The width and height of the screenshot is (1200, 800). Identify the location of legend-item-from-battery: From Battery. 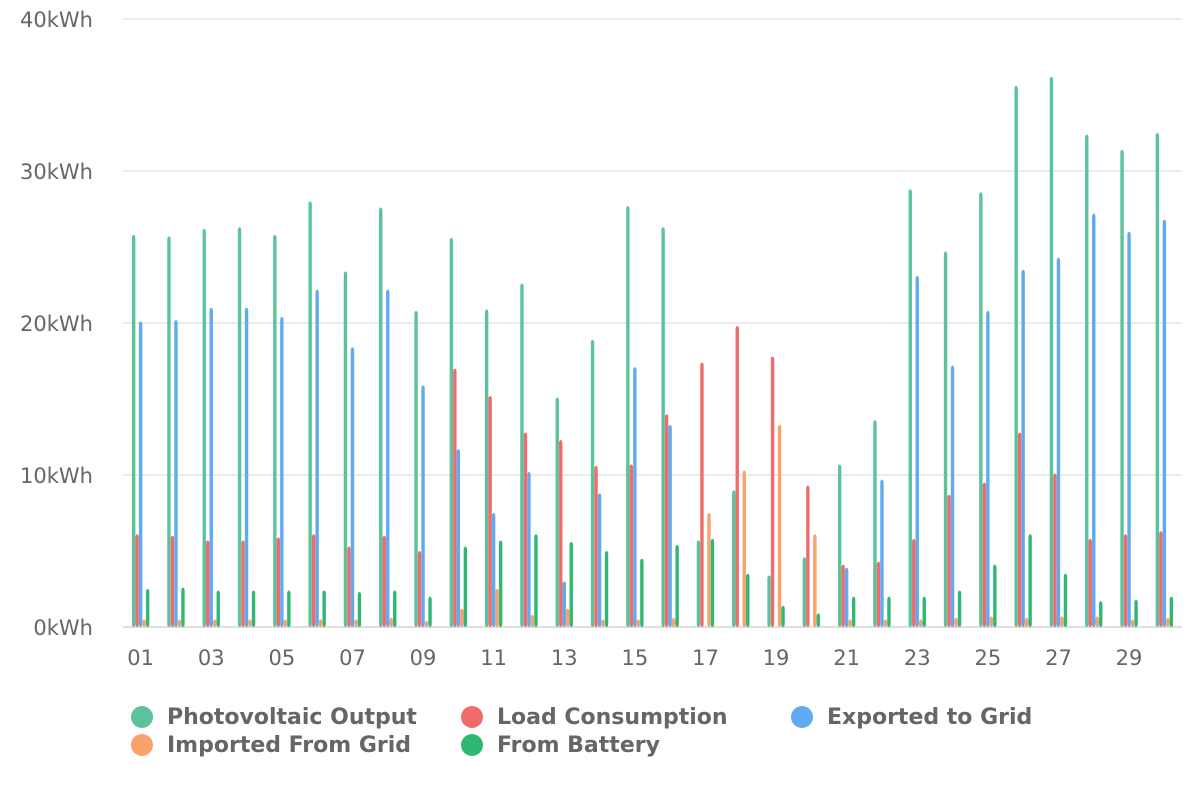
(623, 745).